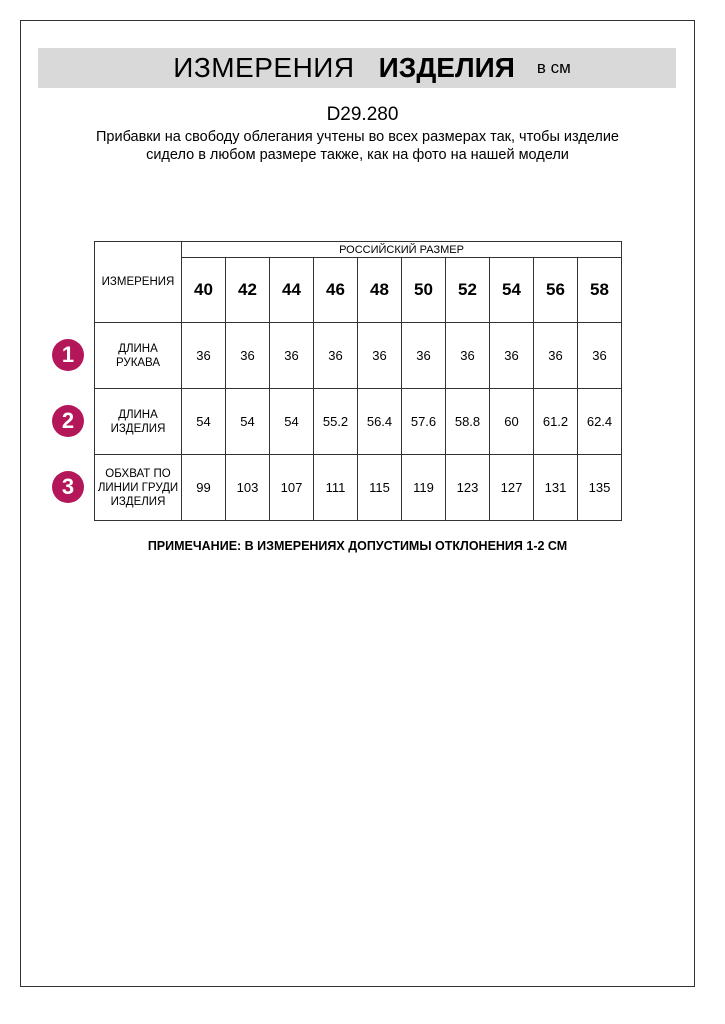  Describe the element at coordinates (511, 290) in the screenshot. I see `size-header: 54` at that location.